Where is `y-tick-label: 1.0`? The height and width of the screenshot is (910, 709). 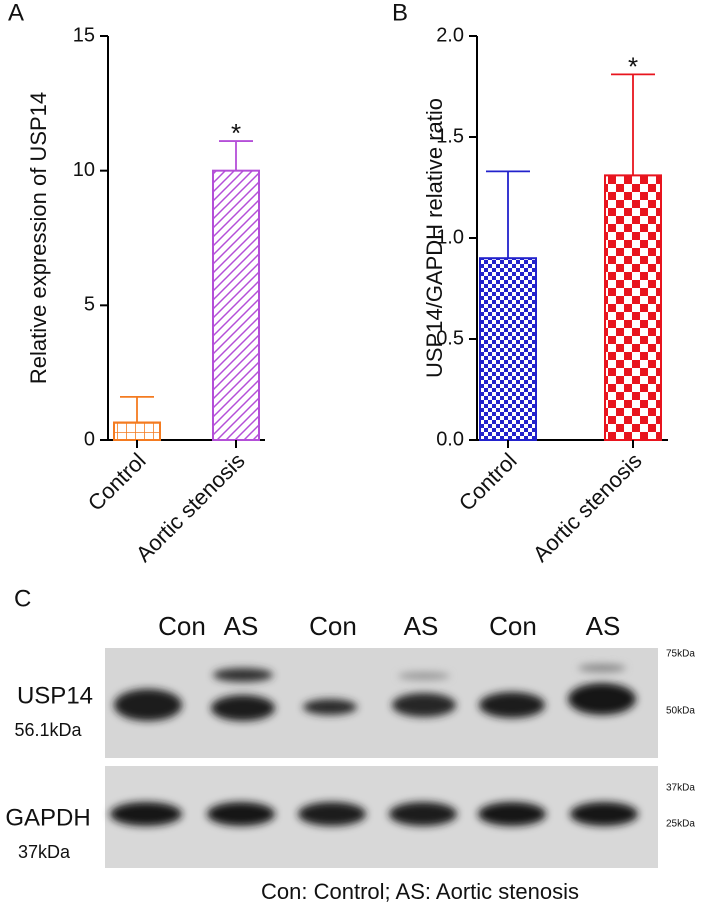
y-tick-label: 1.0 is located at coordinates (450, 237).